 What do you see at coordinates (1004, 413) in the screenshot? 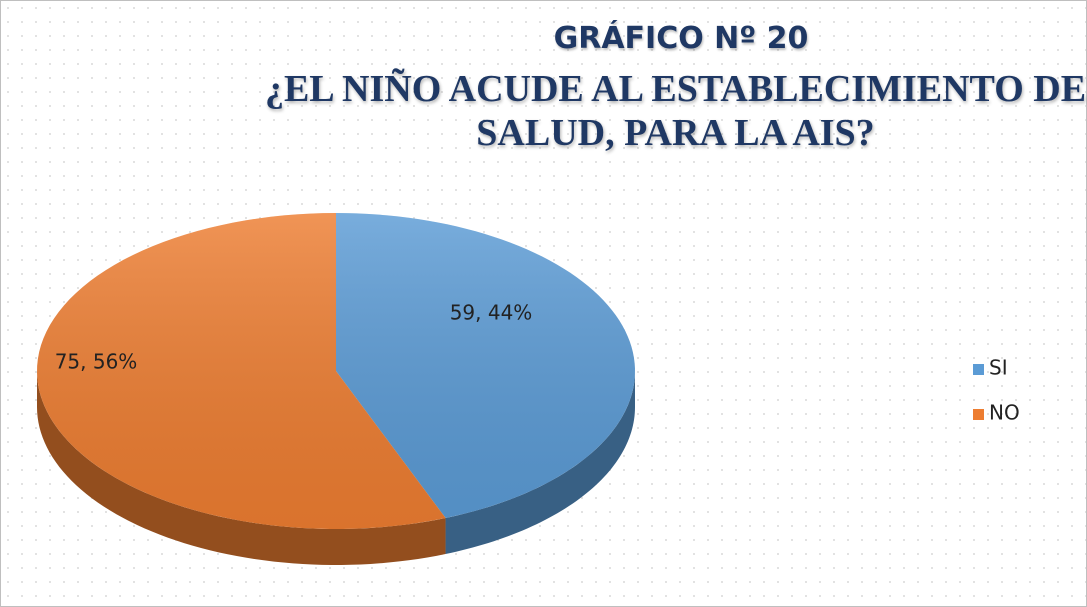
I see `legend-label: NO` at bounding box center [1004, 413].